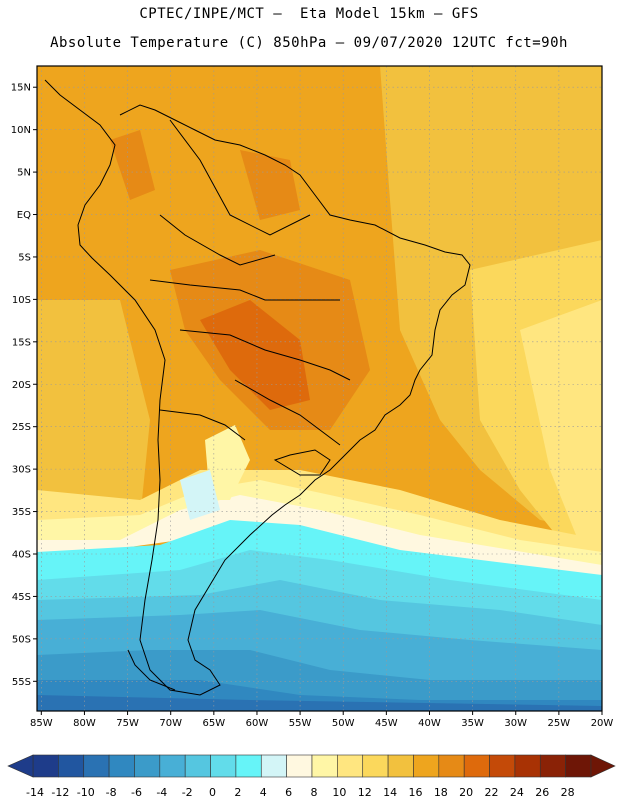  Describe the element at coordinates (21, 554) in the screenshot. I see `lat-label: 40S` at that location.